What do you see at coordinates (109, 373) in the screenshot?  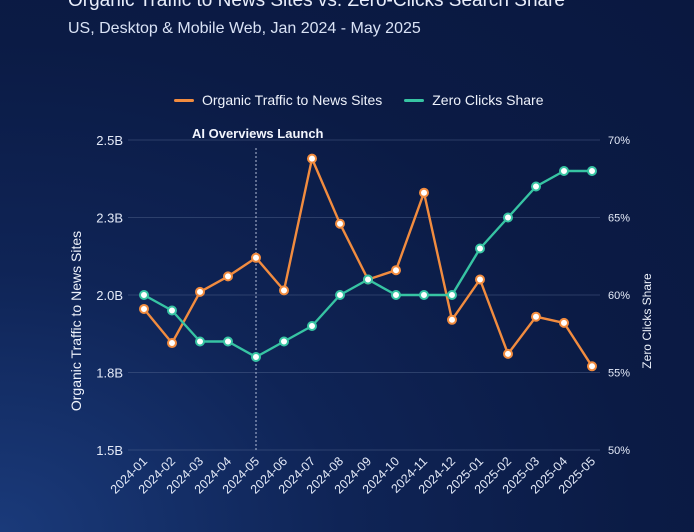 I see `left-tick-label: 1.8B` at bounding box center [109, 373].